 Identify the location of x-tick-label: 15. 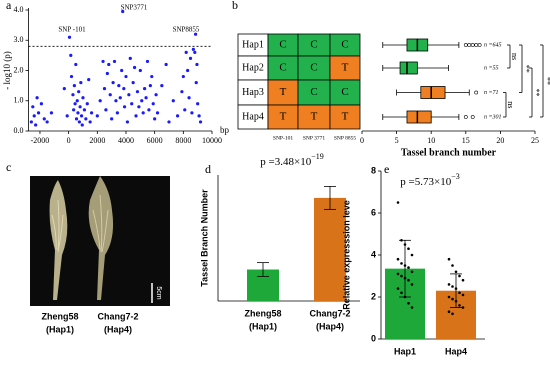
(466, 140).